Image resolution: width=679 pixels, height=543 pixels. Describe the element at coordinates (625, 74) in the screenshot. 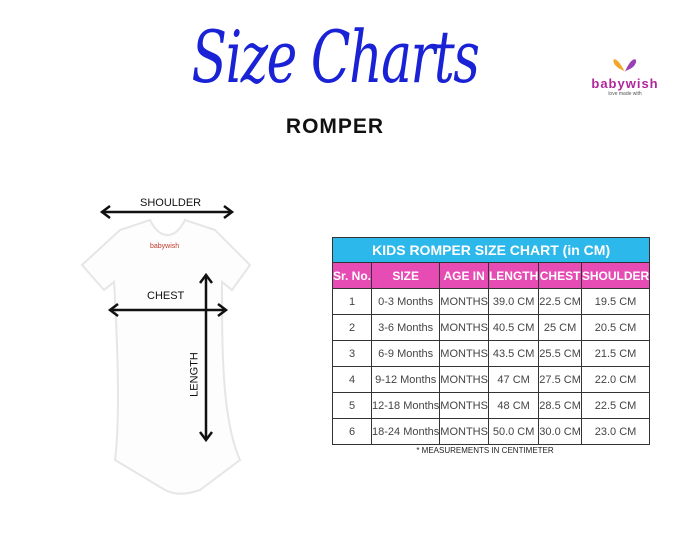

I see `brand-logo: babywish love made with` at that location.